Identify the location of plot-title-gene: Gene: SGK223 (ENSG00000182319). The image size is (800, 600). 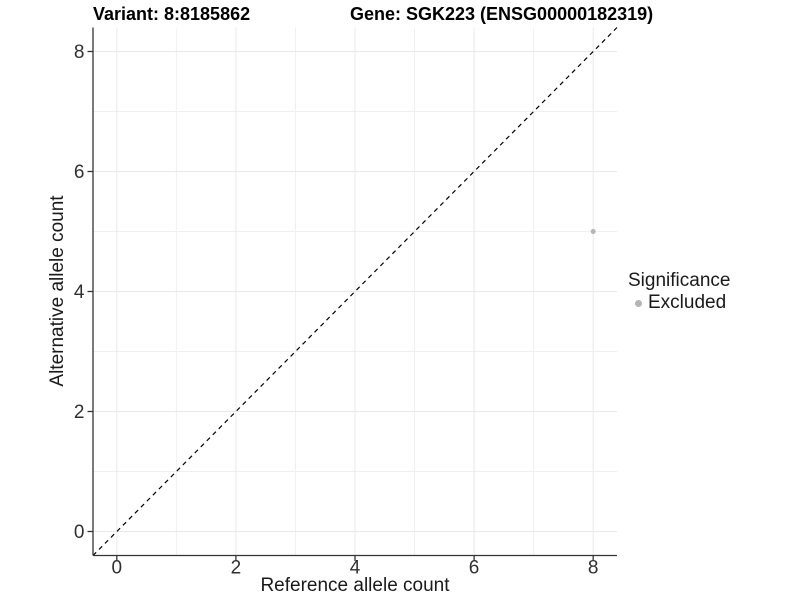
(502, 14).